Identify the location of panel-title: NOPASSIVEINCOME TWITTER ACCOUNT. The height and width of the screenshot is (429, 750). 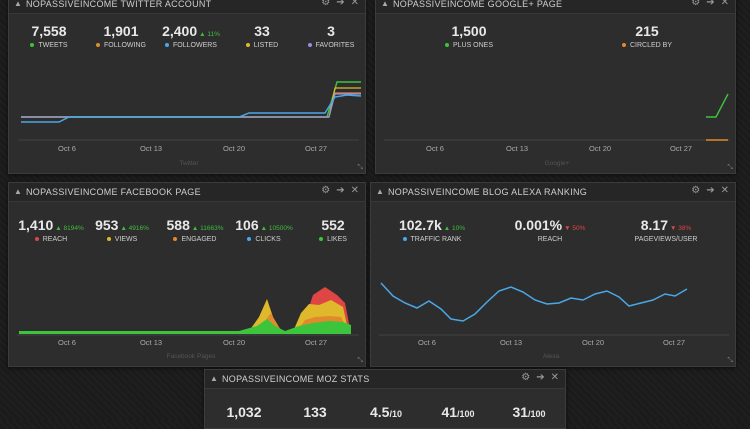
(119, 4).